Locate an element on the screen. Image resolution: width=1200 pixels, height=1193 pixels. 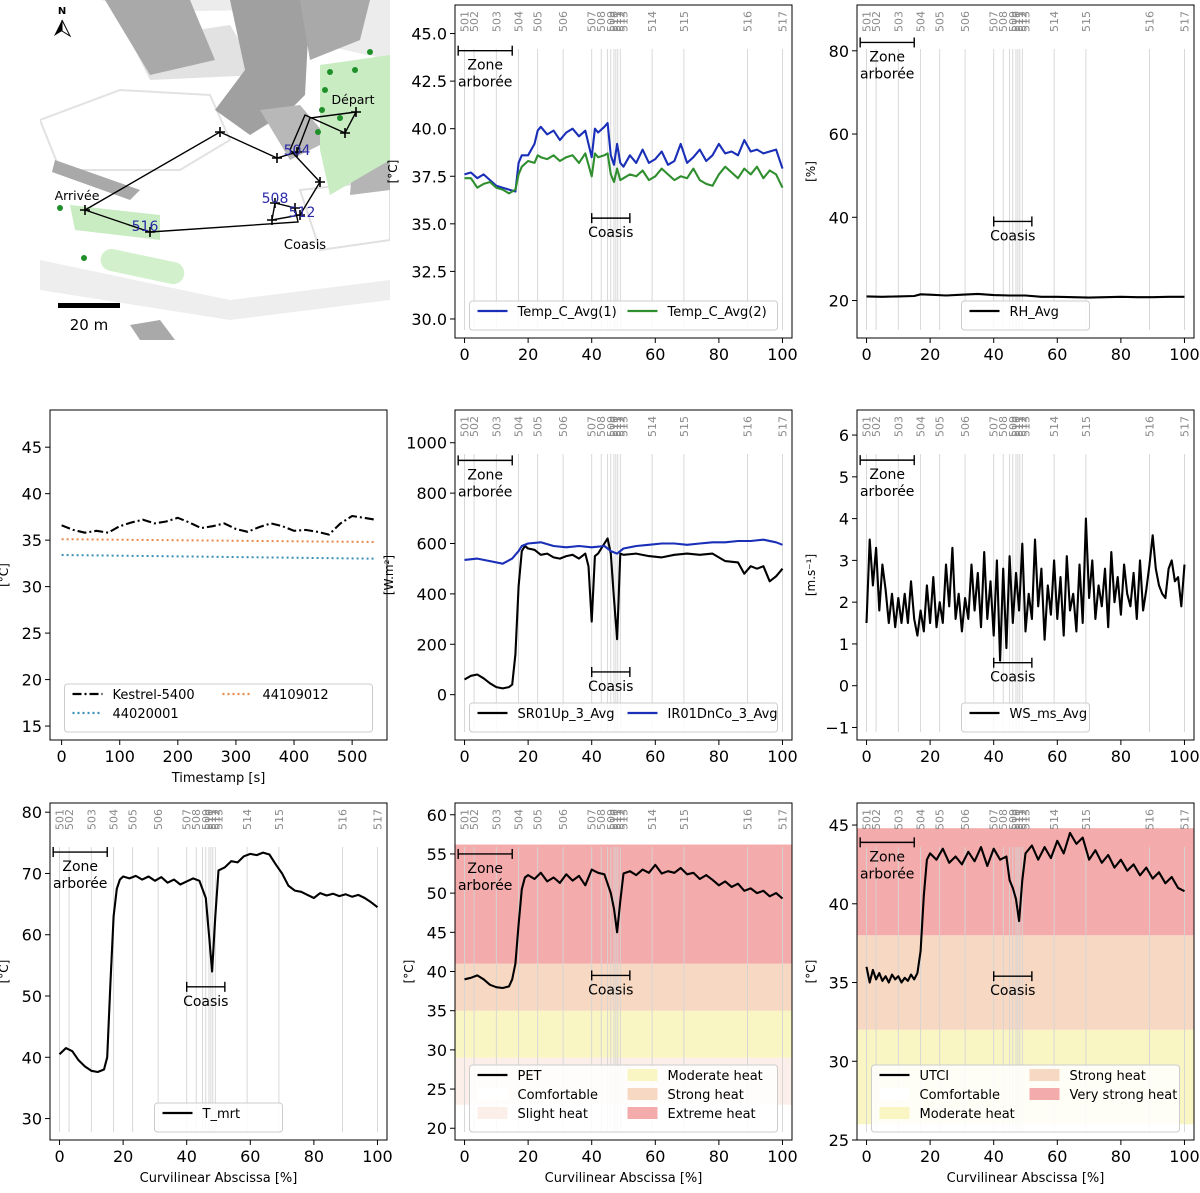
map-road is located at coordinates (215, 290).